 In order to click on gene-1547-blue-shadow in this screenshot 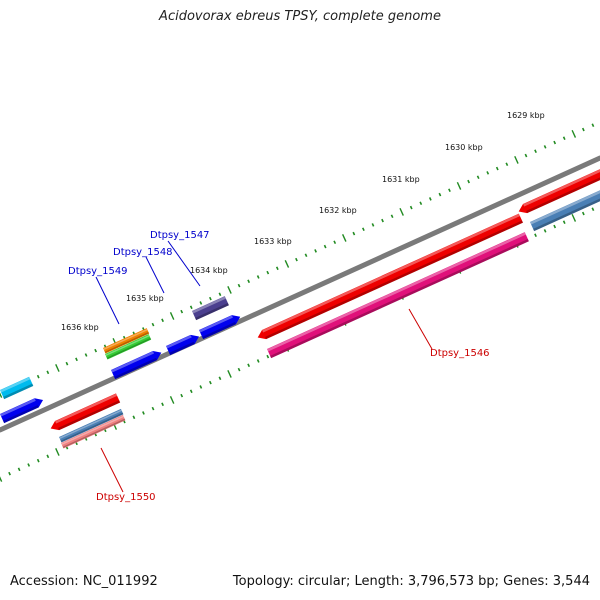, I will do `click(219, 331)`.